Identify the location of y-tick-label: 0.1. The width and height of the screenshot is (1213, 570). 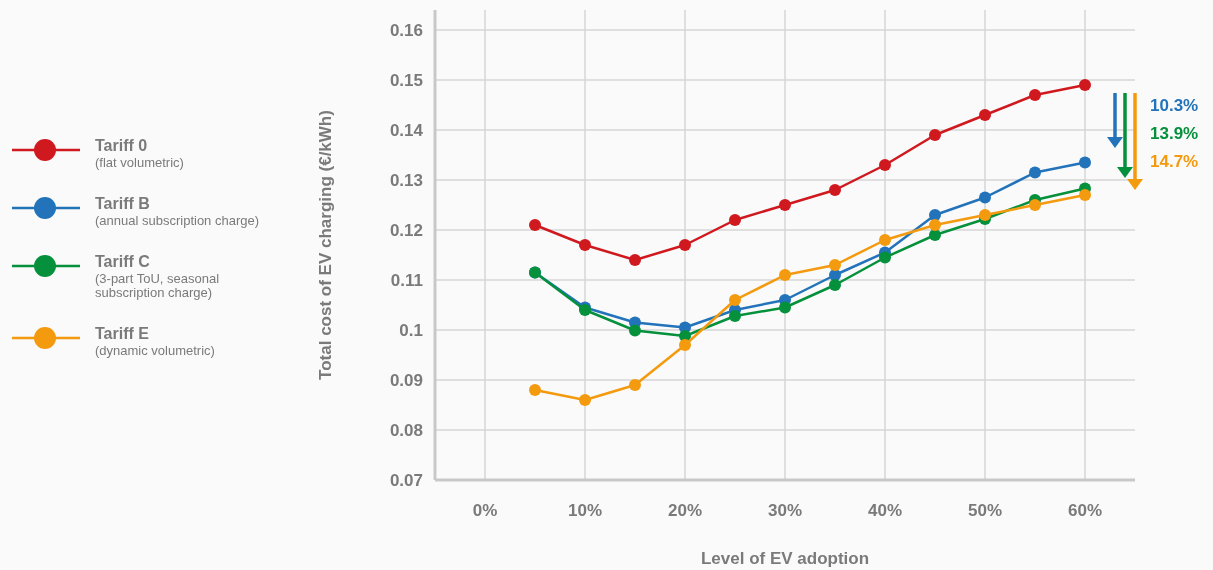
(411, 330).